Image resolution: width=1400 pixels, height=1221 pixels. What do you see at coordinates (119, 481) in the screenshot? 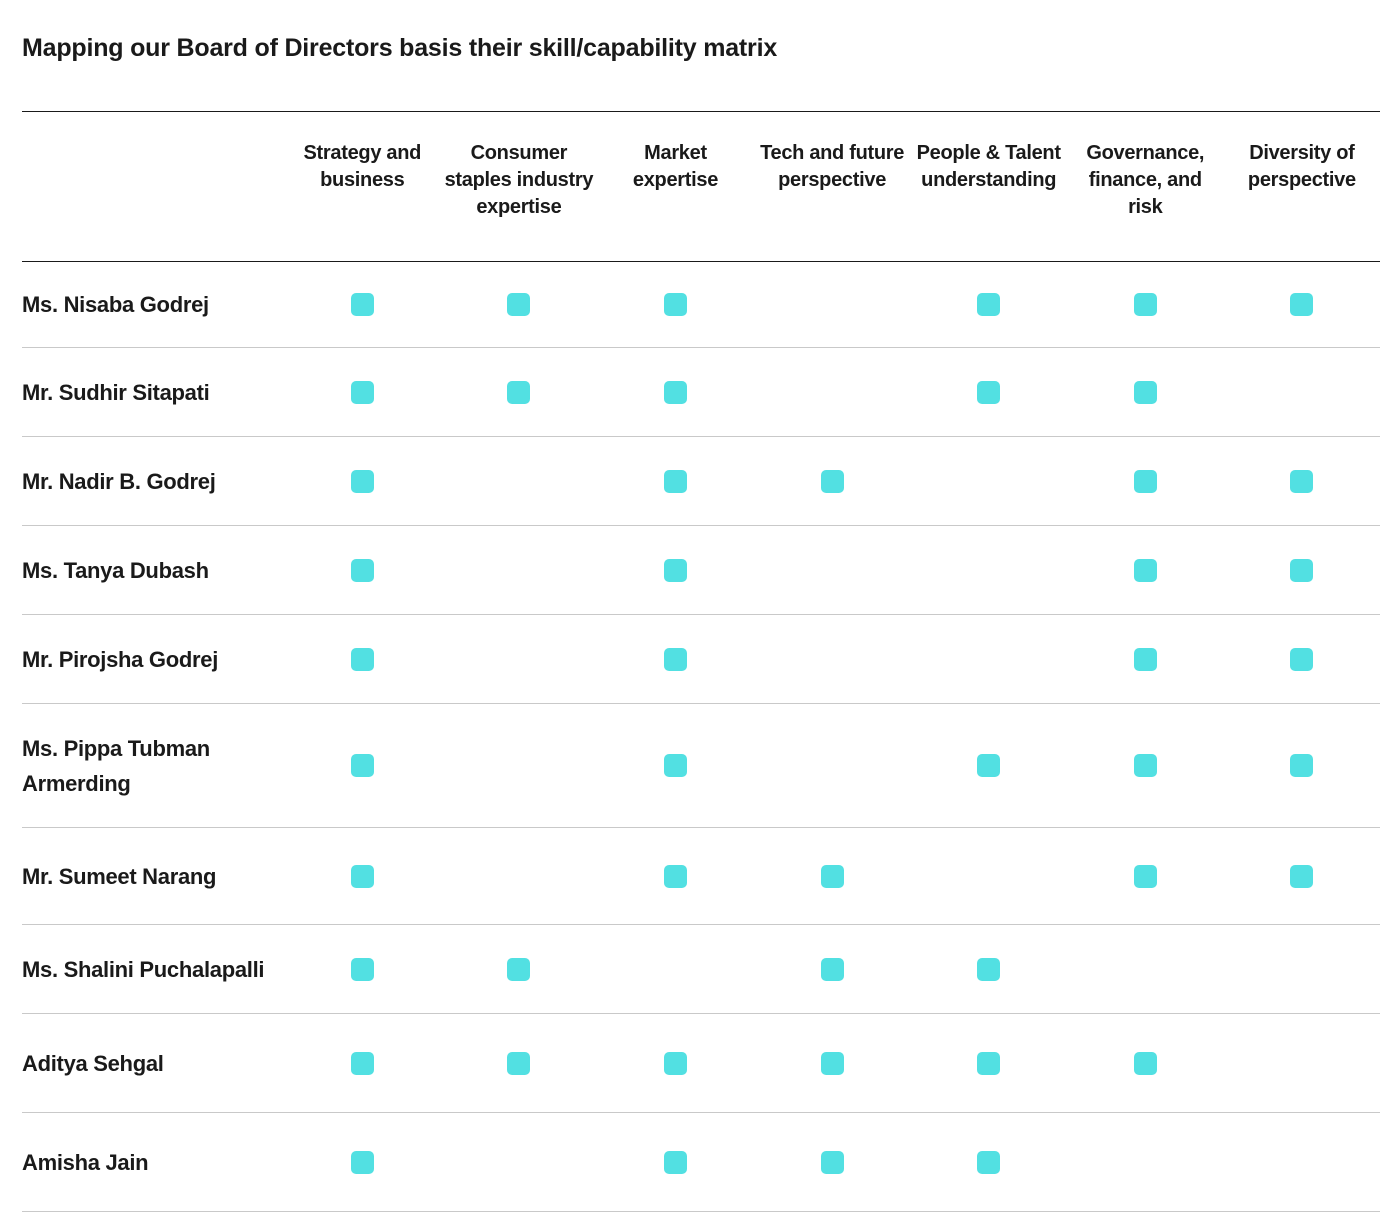
I see `director-name: Mr. Nadir B. Godrej` at bounding box center [119, 481].